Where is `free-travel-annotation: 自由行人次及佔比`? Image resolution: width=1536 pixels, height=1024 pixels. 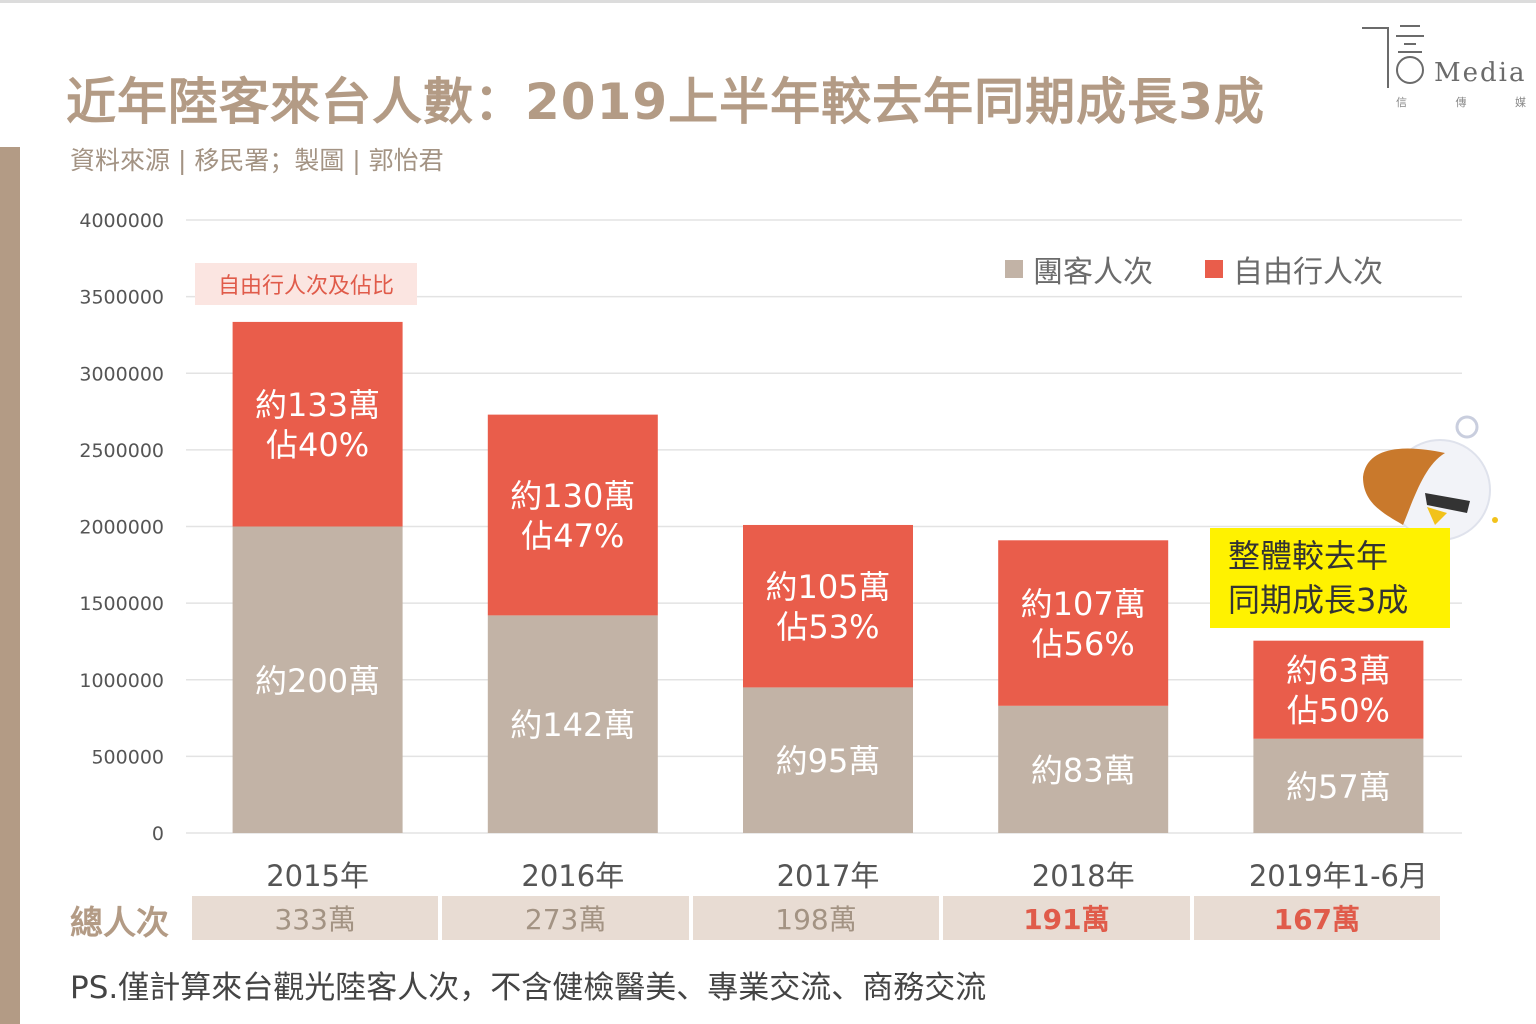
free-travel-annotation: 自由行人次及佔比 is located at coordinates (306, 284).